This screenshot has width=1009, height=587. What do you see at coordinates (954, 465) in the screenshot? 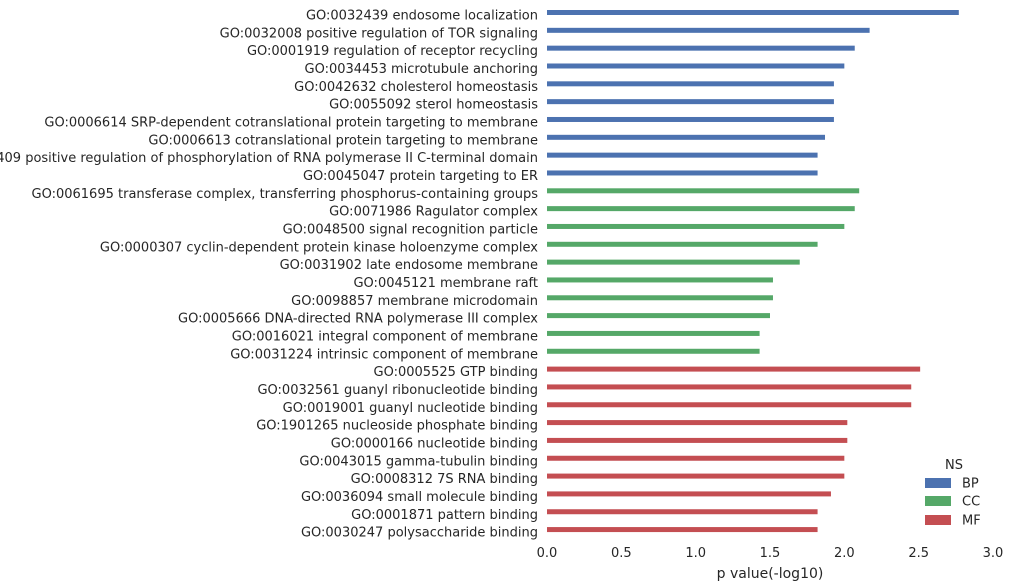
I see `legend-title: NS` at bounding box center [954, 465].